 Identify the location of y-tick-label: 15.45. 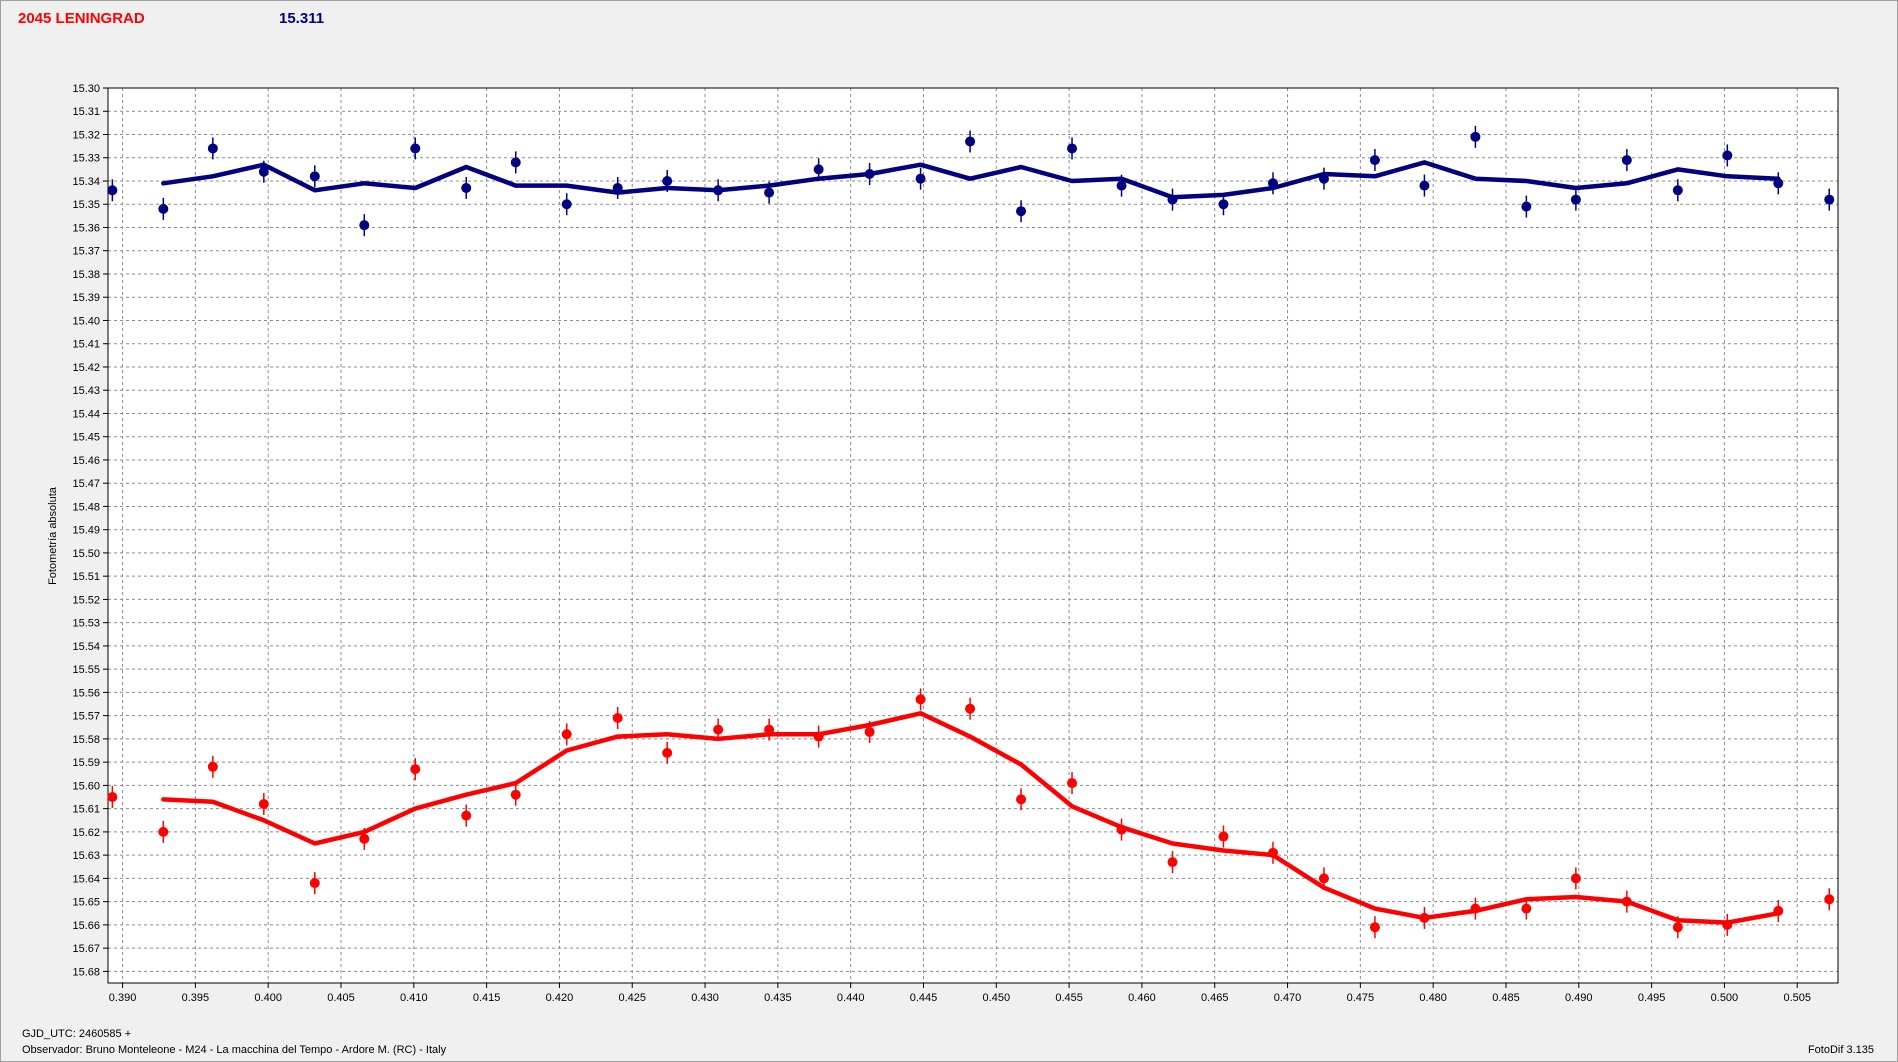
(86, 438).